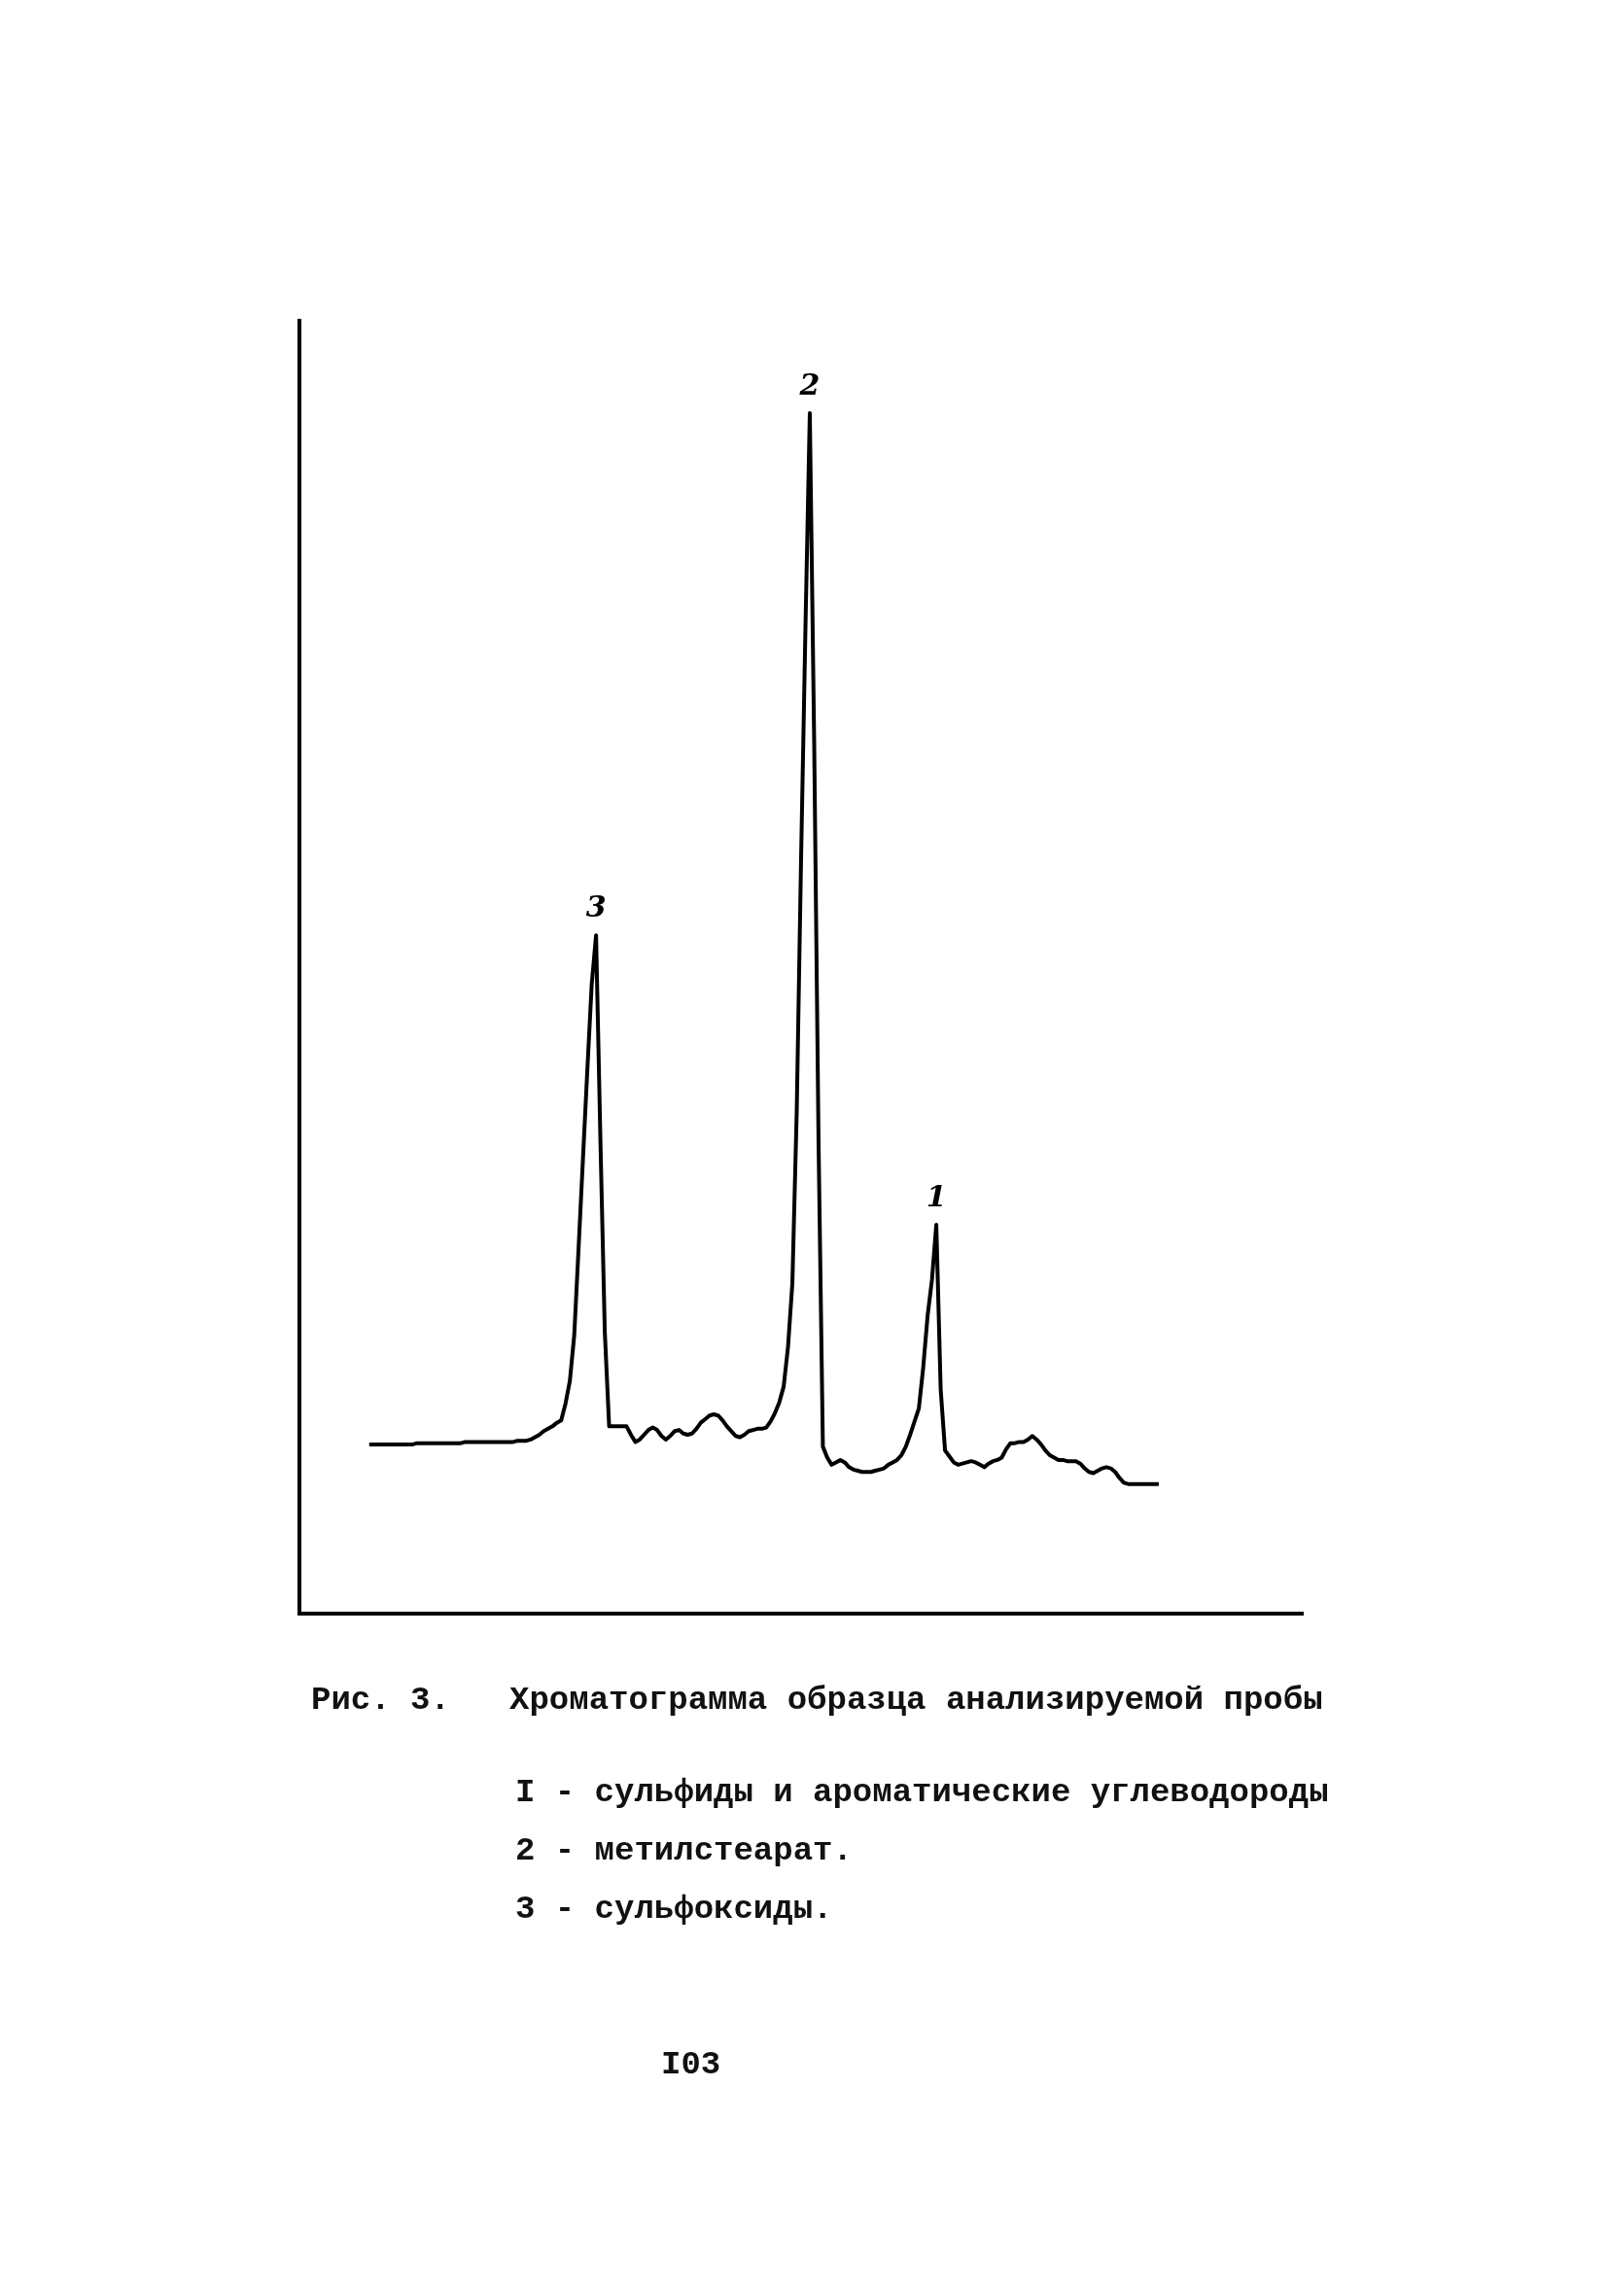 This screenshot has height=2296, width=1608. I want to click on annotation: 1, so click(936, 1195).